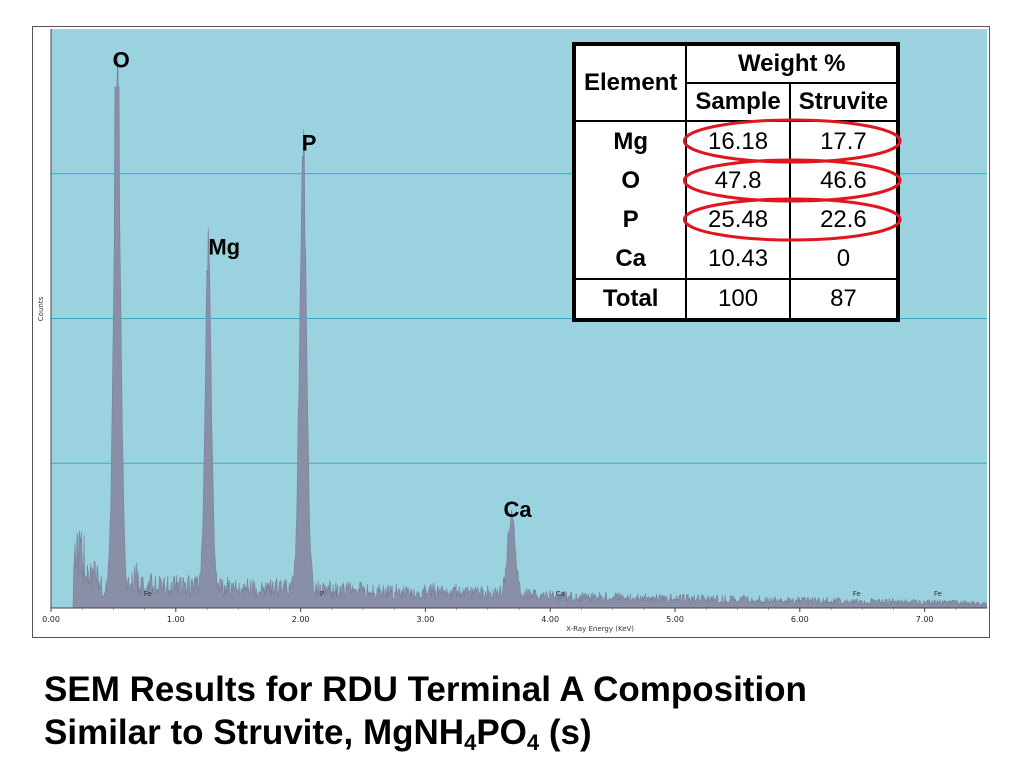 Image resolution: width=1024 pixels, height=768 pixels. I want to click on row-element: O, so click(630, 180).